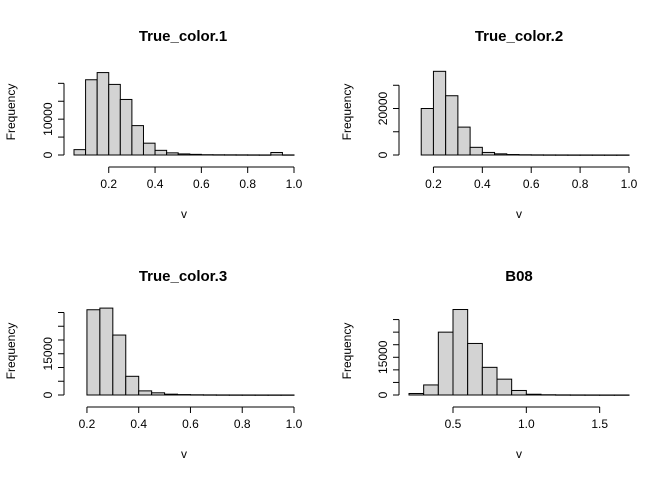 This screenshot has height=480, width=672. I want to click on x-tick-label: 0.5, so click(453, 424).